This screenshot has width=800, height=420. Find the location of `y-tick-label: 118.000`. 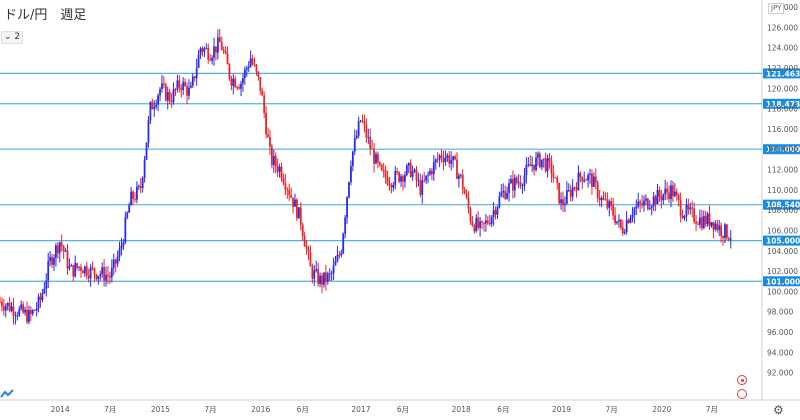

y-tick-label: 118.000 is located at coordinates (782, 109).